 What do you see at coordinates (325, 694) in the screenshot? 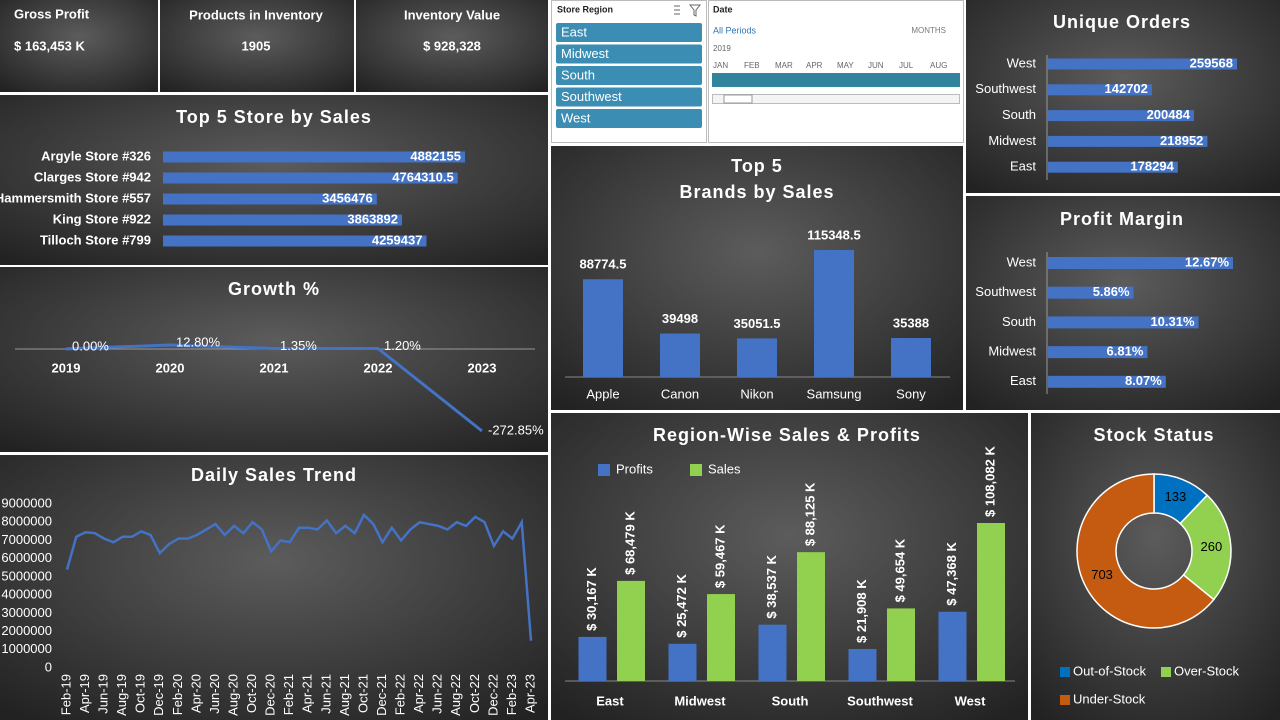
I see `x-tick-label: Jun-21` at bounding box center [325, 694].